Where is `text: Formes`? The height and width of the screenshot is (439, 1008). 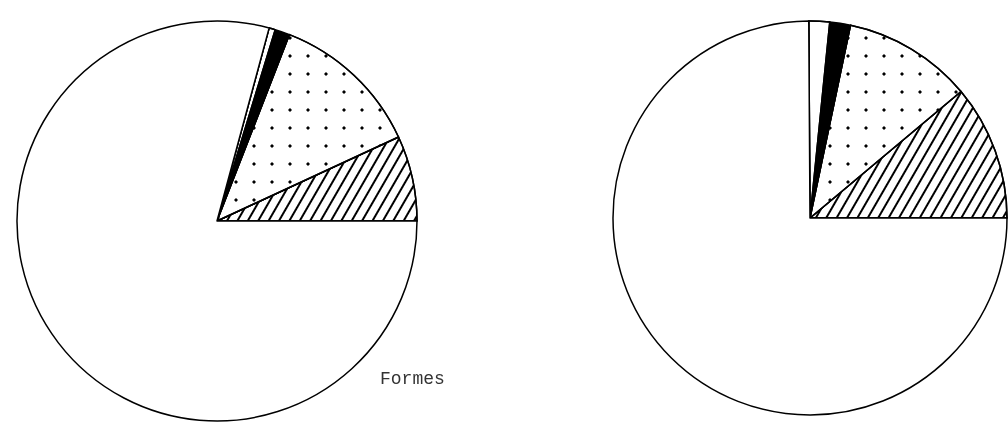 text: Formes is located at coordinates (412, 379).